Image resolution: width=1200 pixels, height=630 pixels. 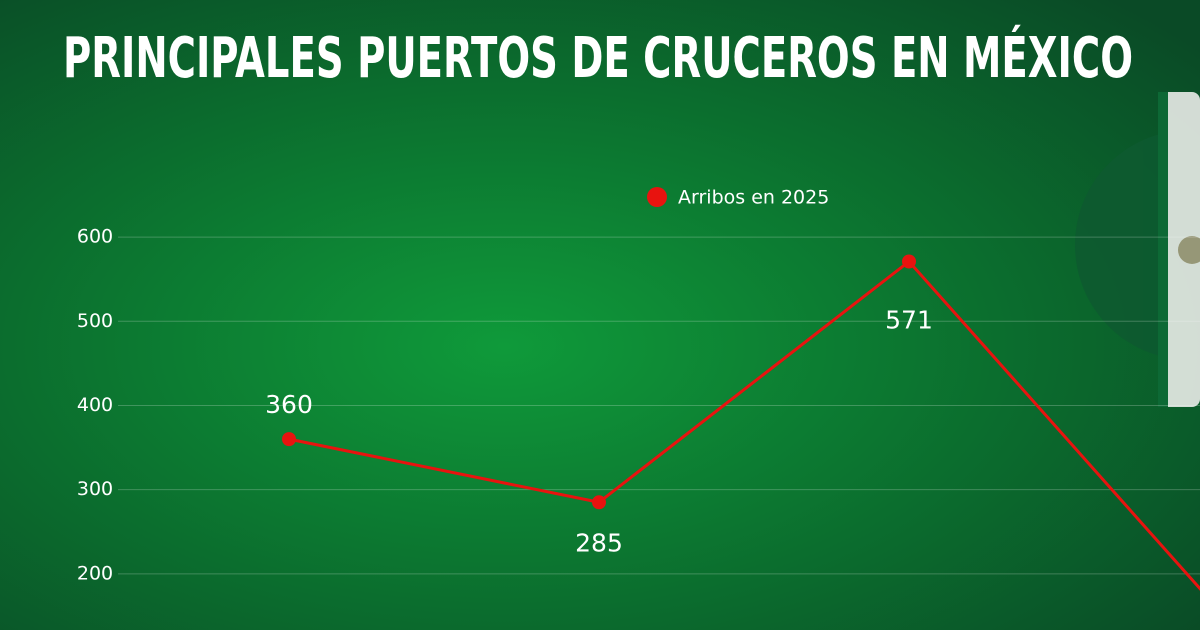 I want to click on legend-marker, so click(x=657, y=197).